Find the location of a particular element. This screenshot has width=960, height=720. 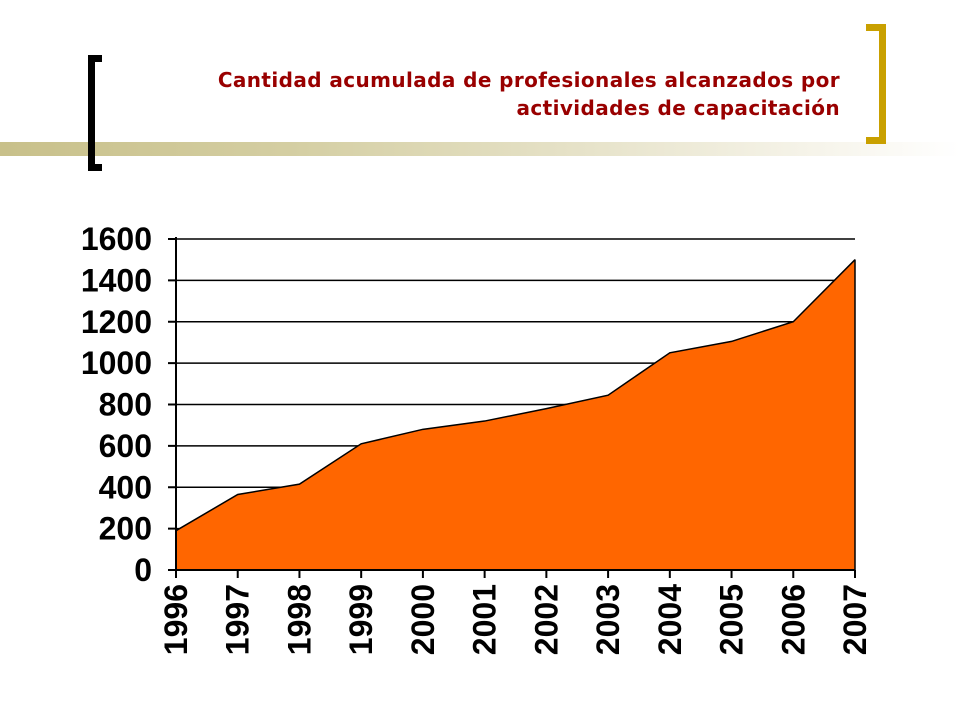

y-tick-label-200: 200 is located at coordinates (125, 529).